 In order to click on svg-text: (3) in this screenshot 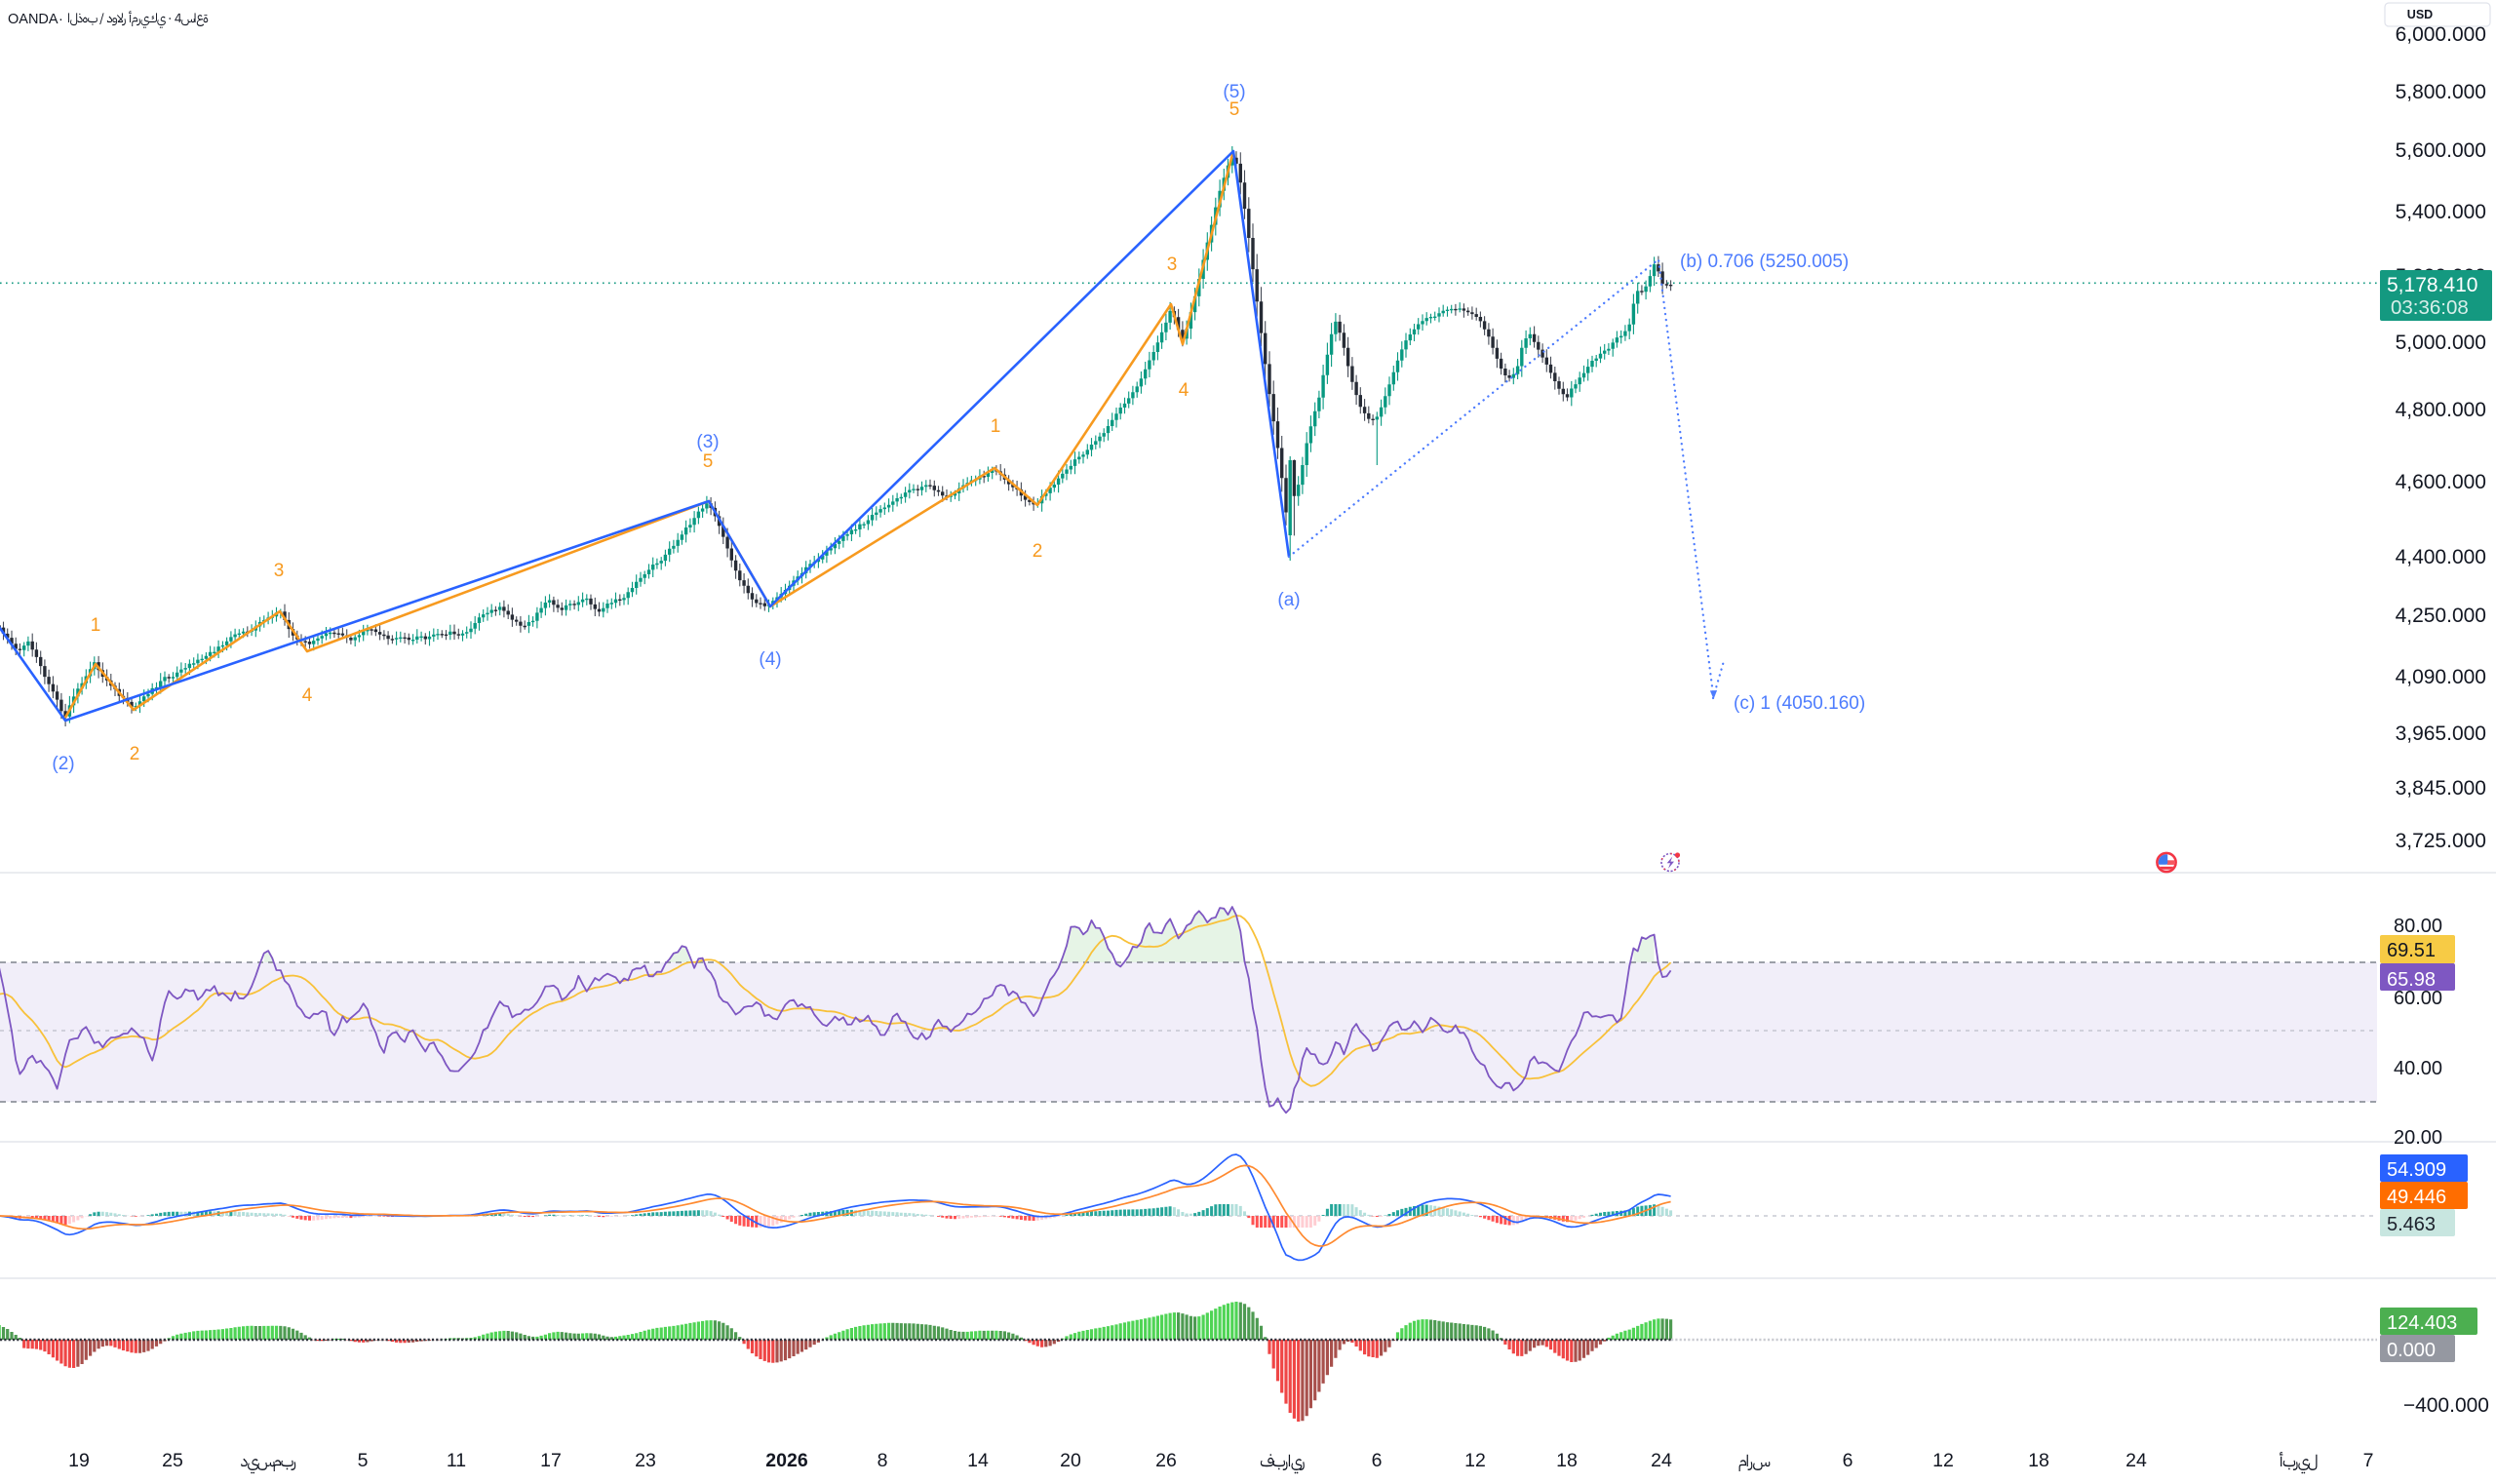, I will do `click(707, 442)`.